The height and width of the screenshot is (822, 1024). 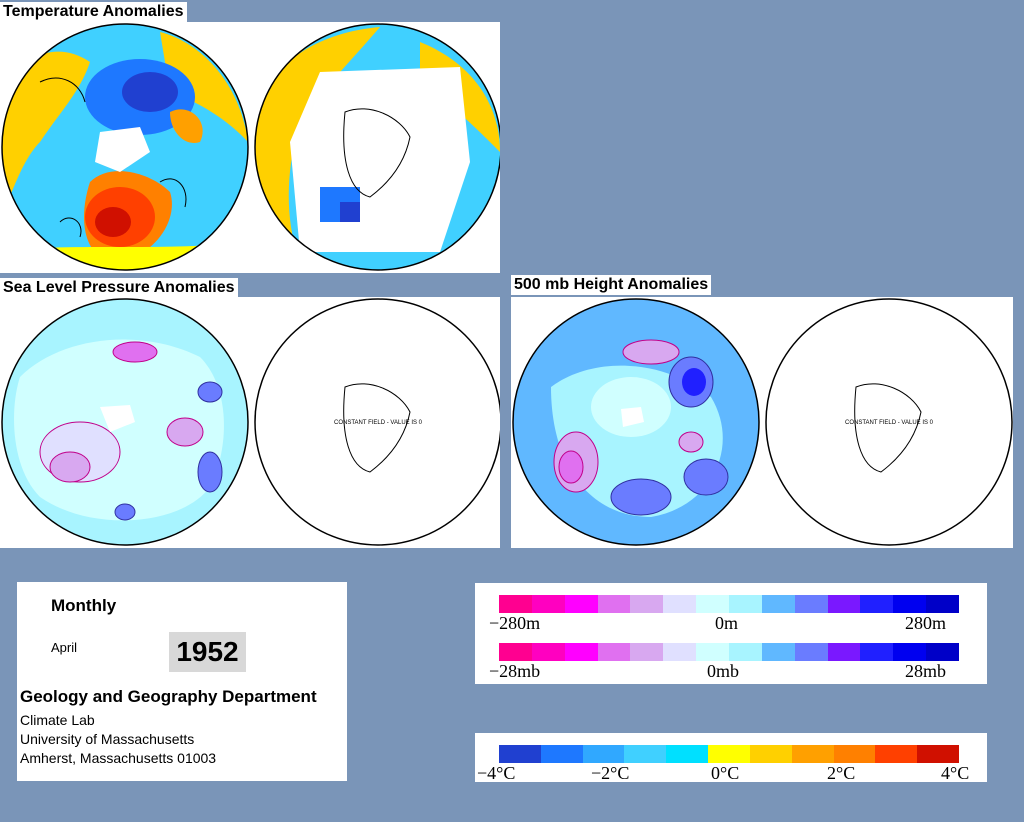 What do you see at coordinates (93, 12) in the screenshot?
I see `temperature-title: Temperature Anomalies` at bounding box center [93, 12].